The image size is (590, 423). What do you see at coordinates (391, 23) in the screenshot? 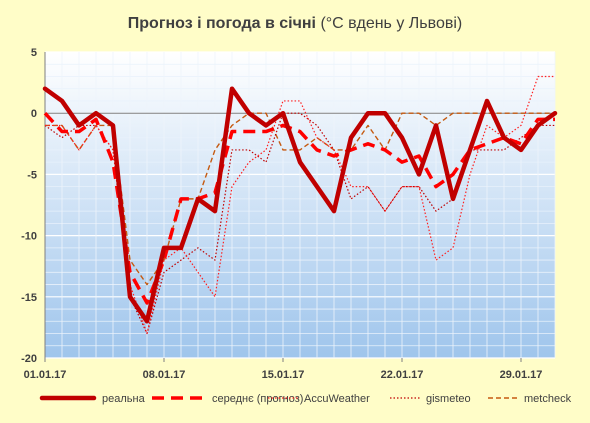
I see `chart-title-sub: (°С вдень у Львові)` at bounding box center [391, 23].